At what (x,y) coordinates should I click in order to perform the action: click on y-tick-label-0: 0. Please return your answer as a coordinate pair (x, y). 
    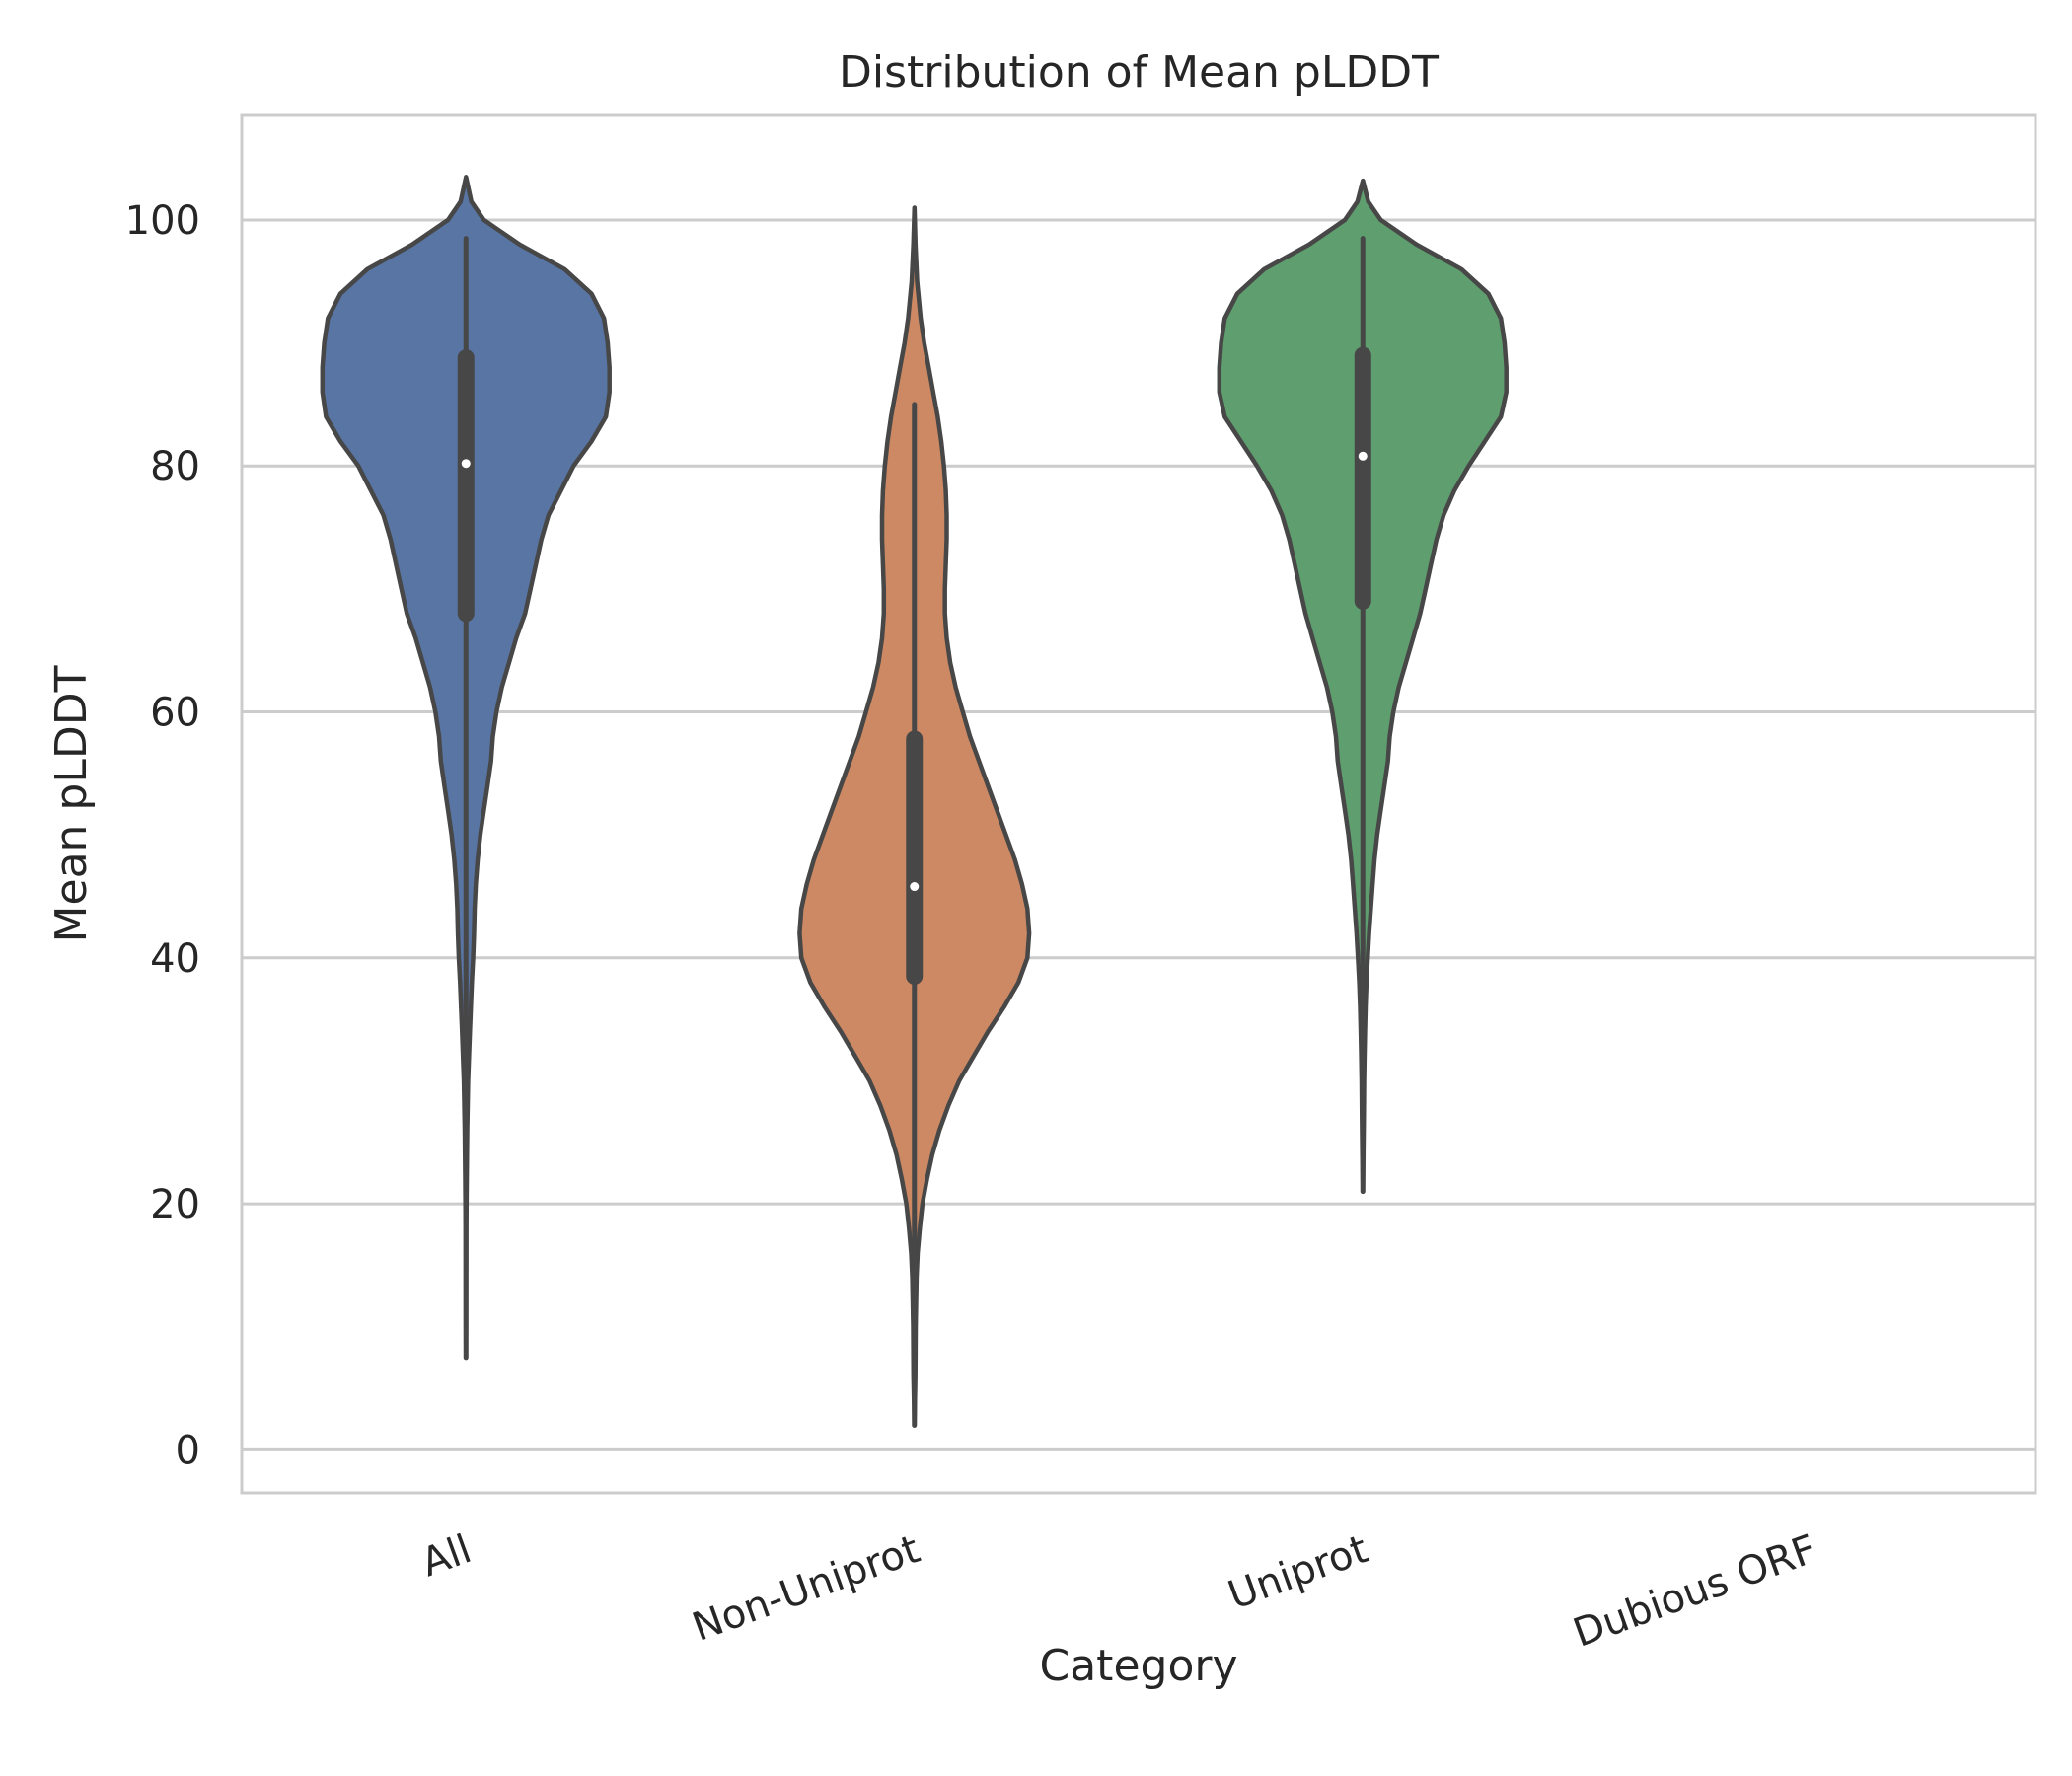
    Looking at the image, I should click on (188, 1451).